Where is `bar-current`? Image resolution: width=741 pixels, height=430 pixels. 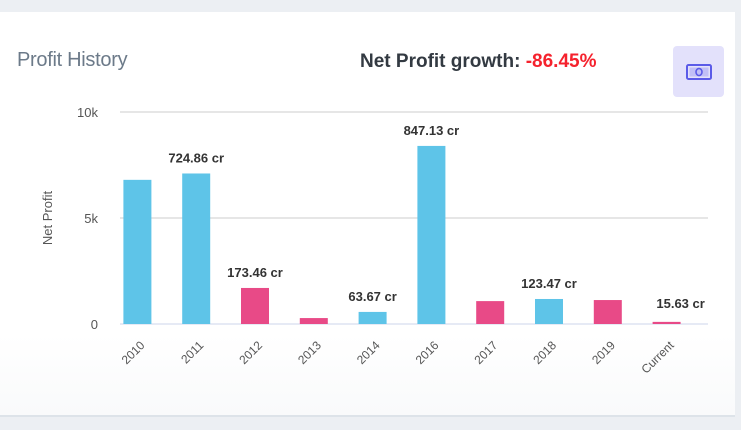
bar-current is located at coordinates (666, 322).